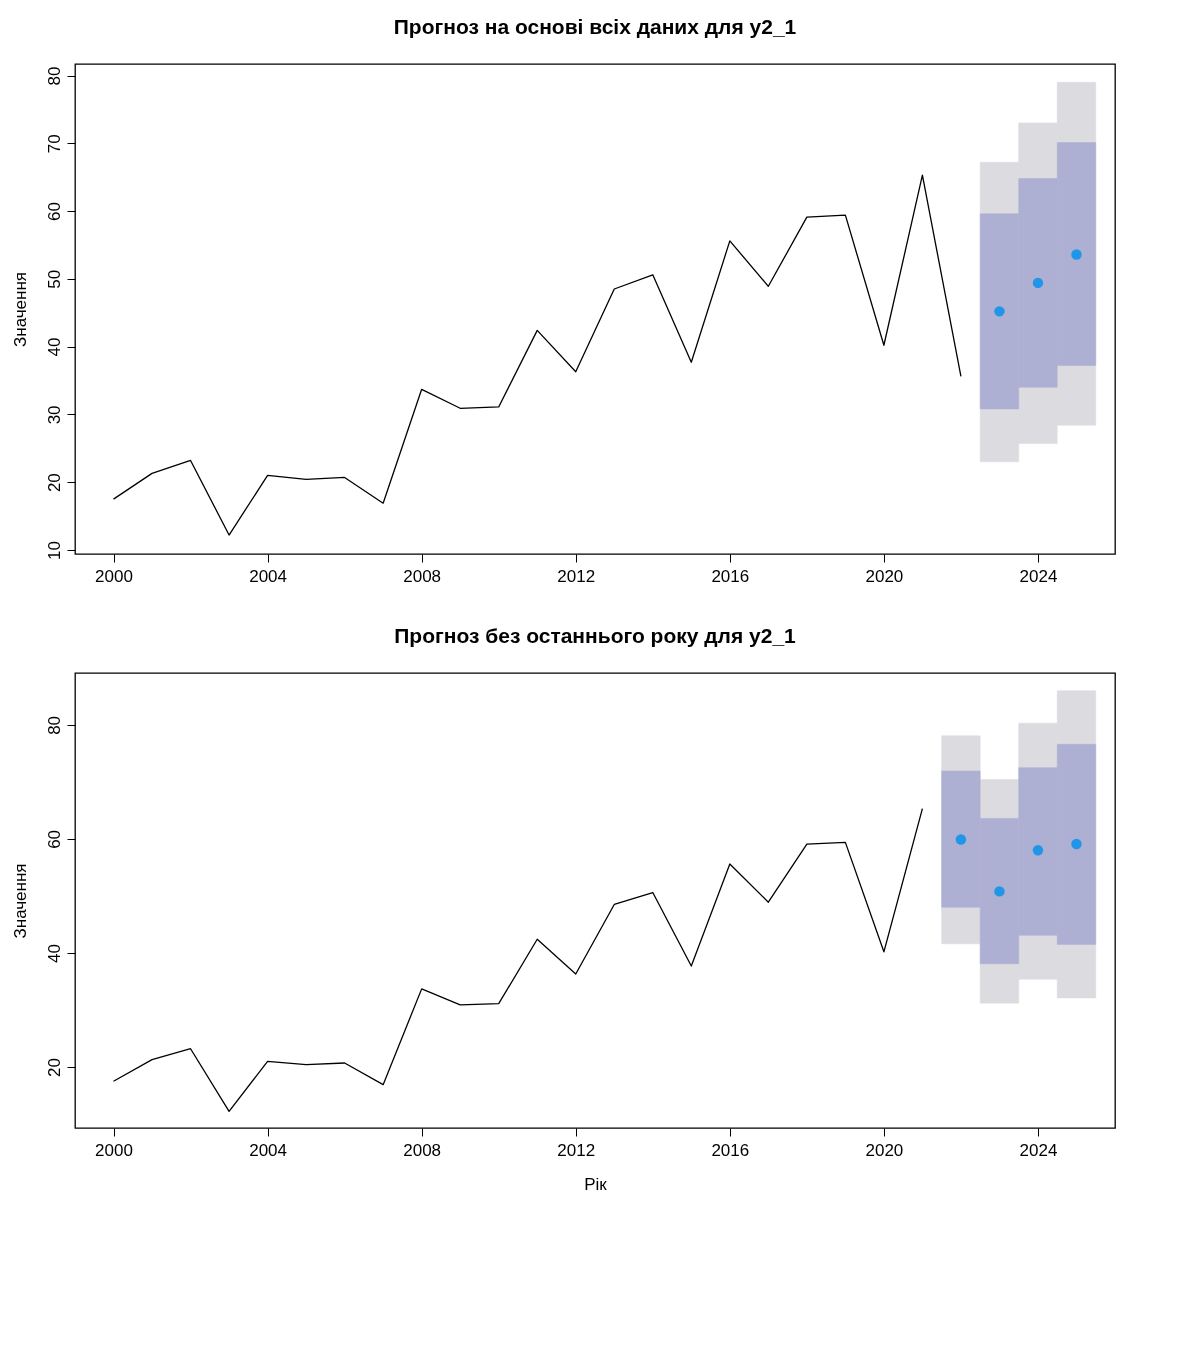  Describe the element at coordinates (595, 635) in the screenshot. I see `chart-title: Прогноз без останнього року для y2_1` at that location.